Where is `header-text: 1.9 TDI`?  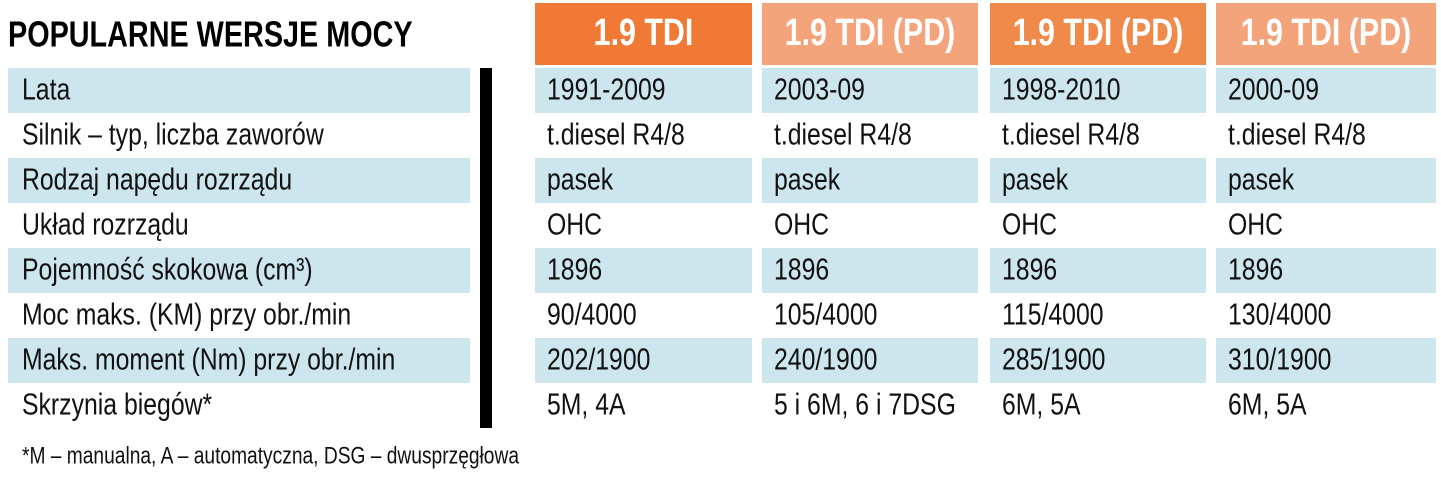
header-text: 1.9 TDI is located at coordinates (644, 33).